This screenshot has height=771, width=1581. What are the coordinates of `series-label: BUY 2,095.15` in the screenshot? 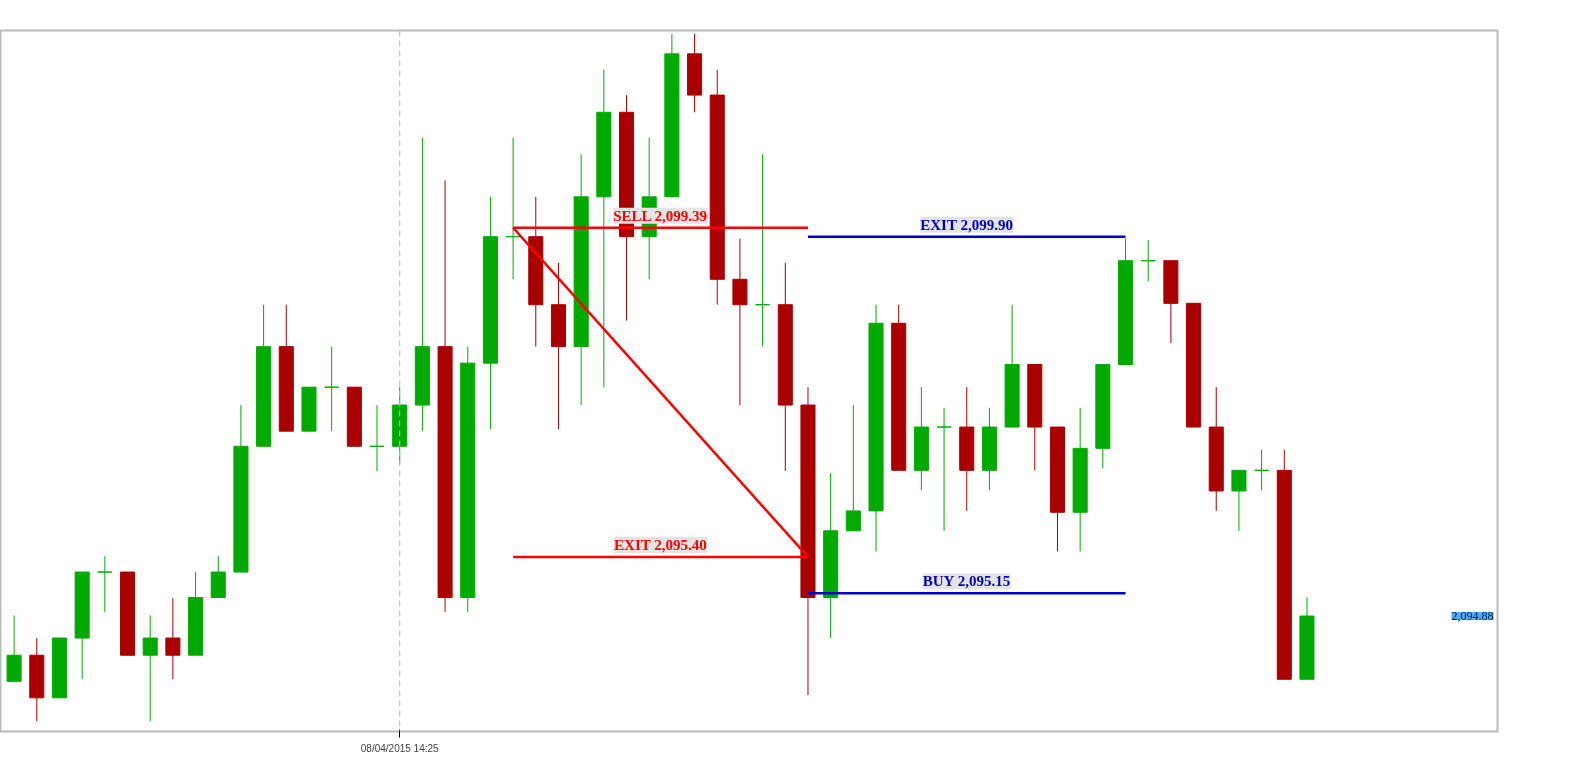 It's located at (966, 581).